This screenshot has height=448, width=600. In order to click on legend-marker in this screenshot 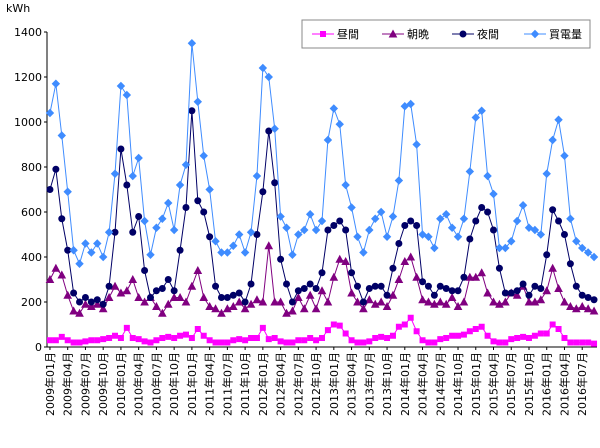, I will do `click(535, 34)`.